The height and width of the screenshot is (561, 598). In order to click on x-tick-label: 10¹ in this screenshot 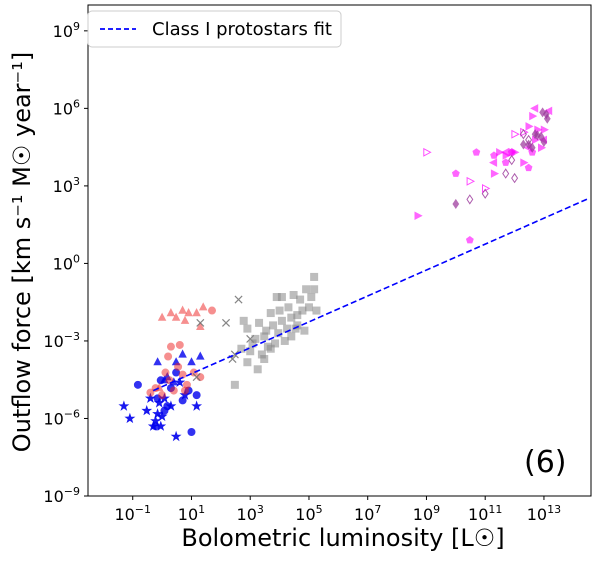, I will do `click(191, 513)`.